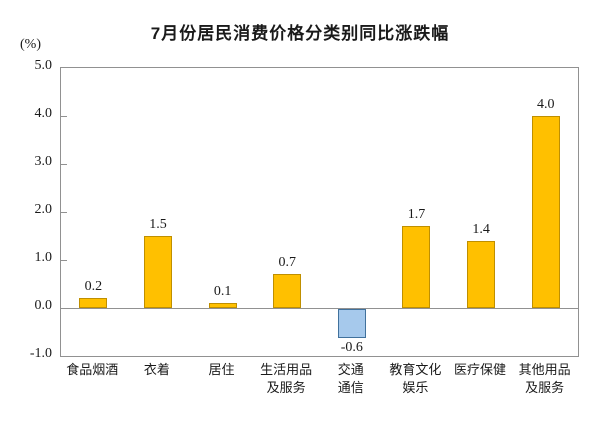 The height and width of the screenshot is (426, 600). What do you see at coordinates (287, 263) in the screenshot?
I see `bar-value-label: 0.7` at bounding box center [287, 263].